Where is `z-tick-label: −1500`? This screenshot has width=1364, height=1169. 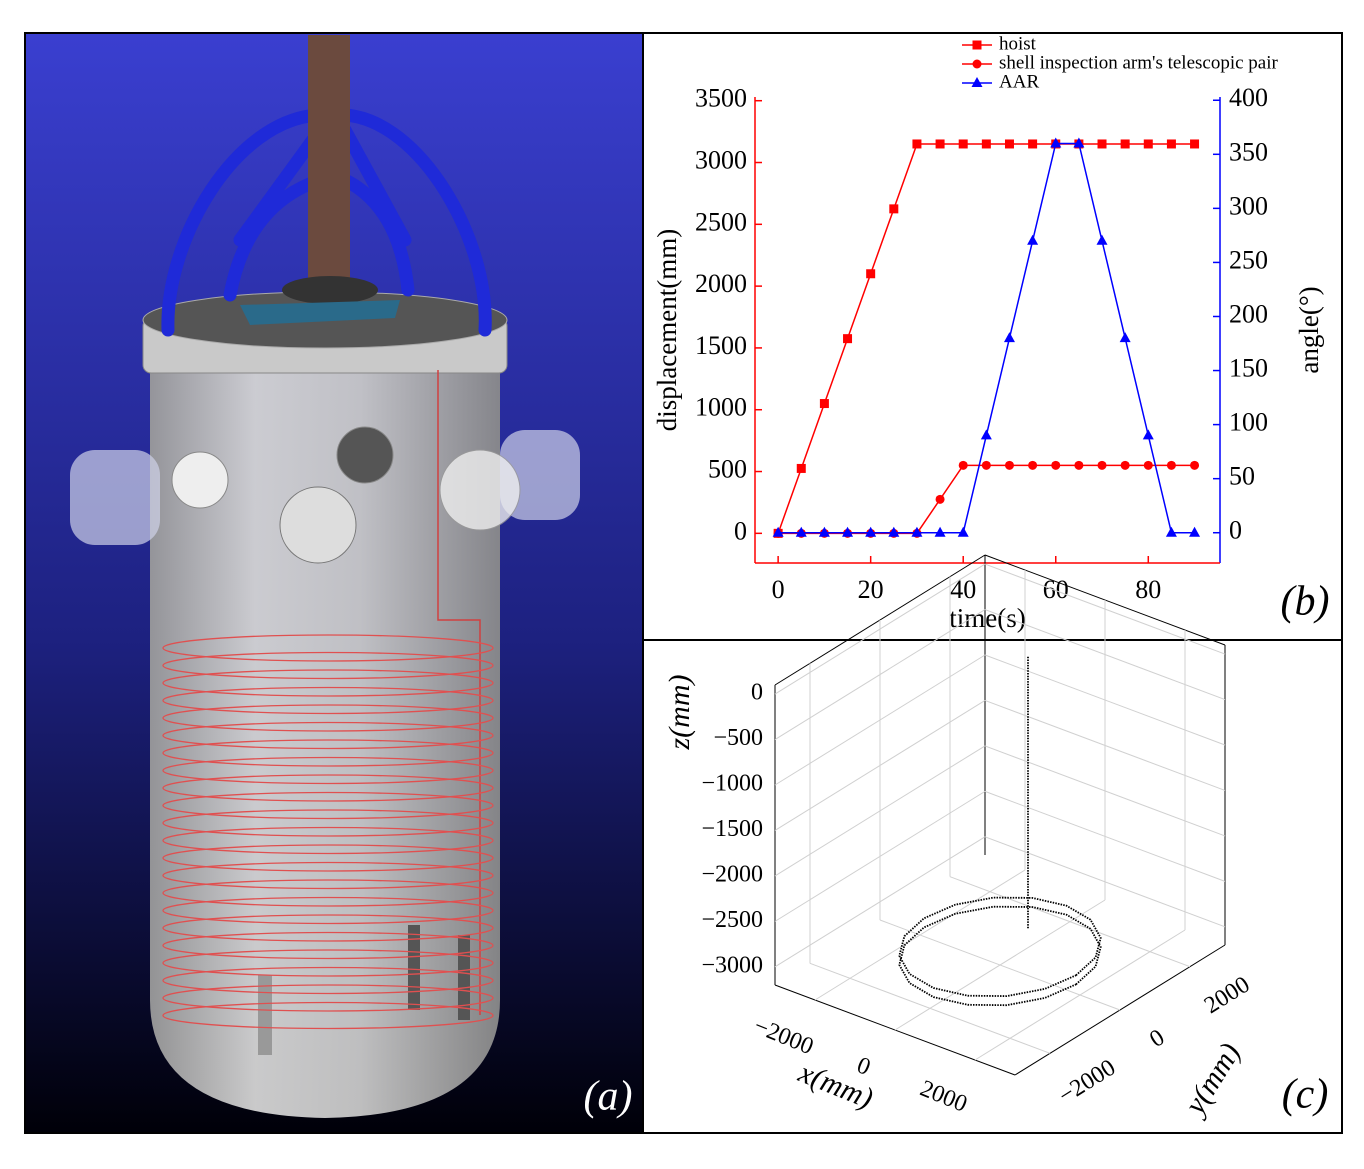
z-tick-label: −1500 is located at coordinates (732, 829).